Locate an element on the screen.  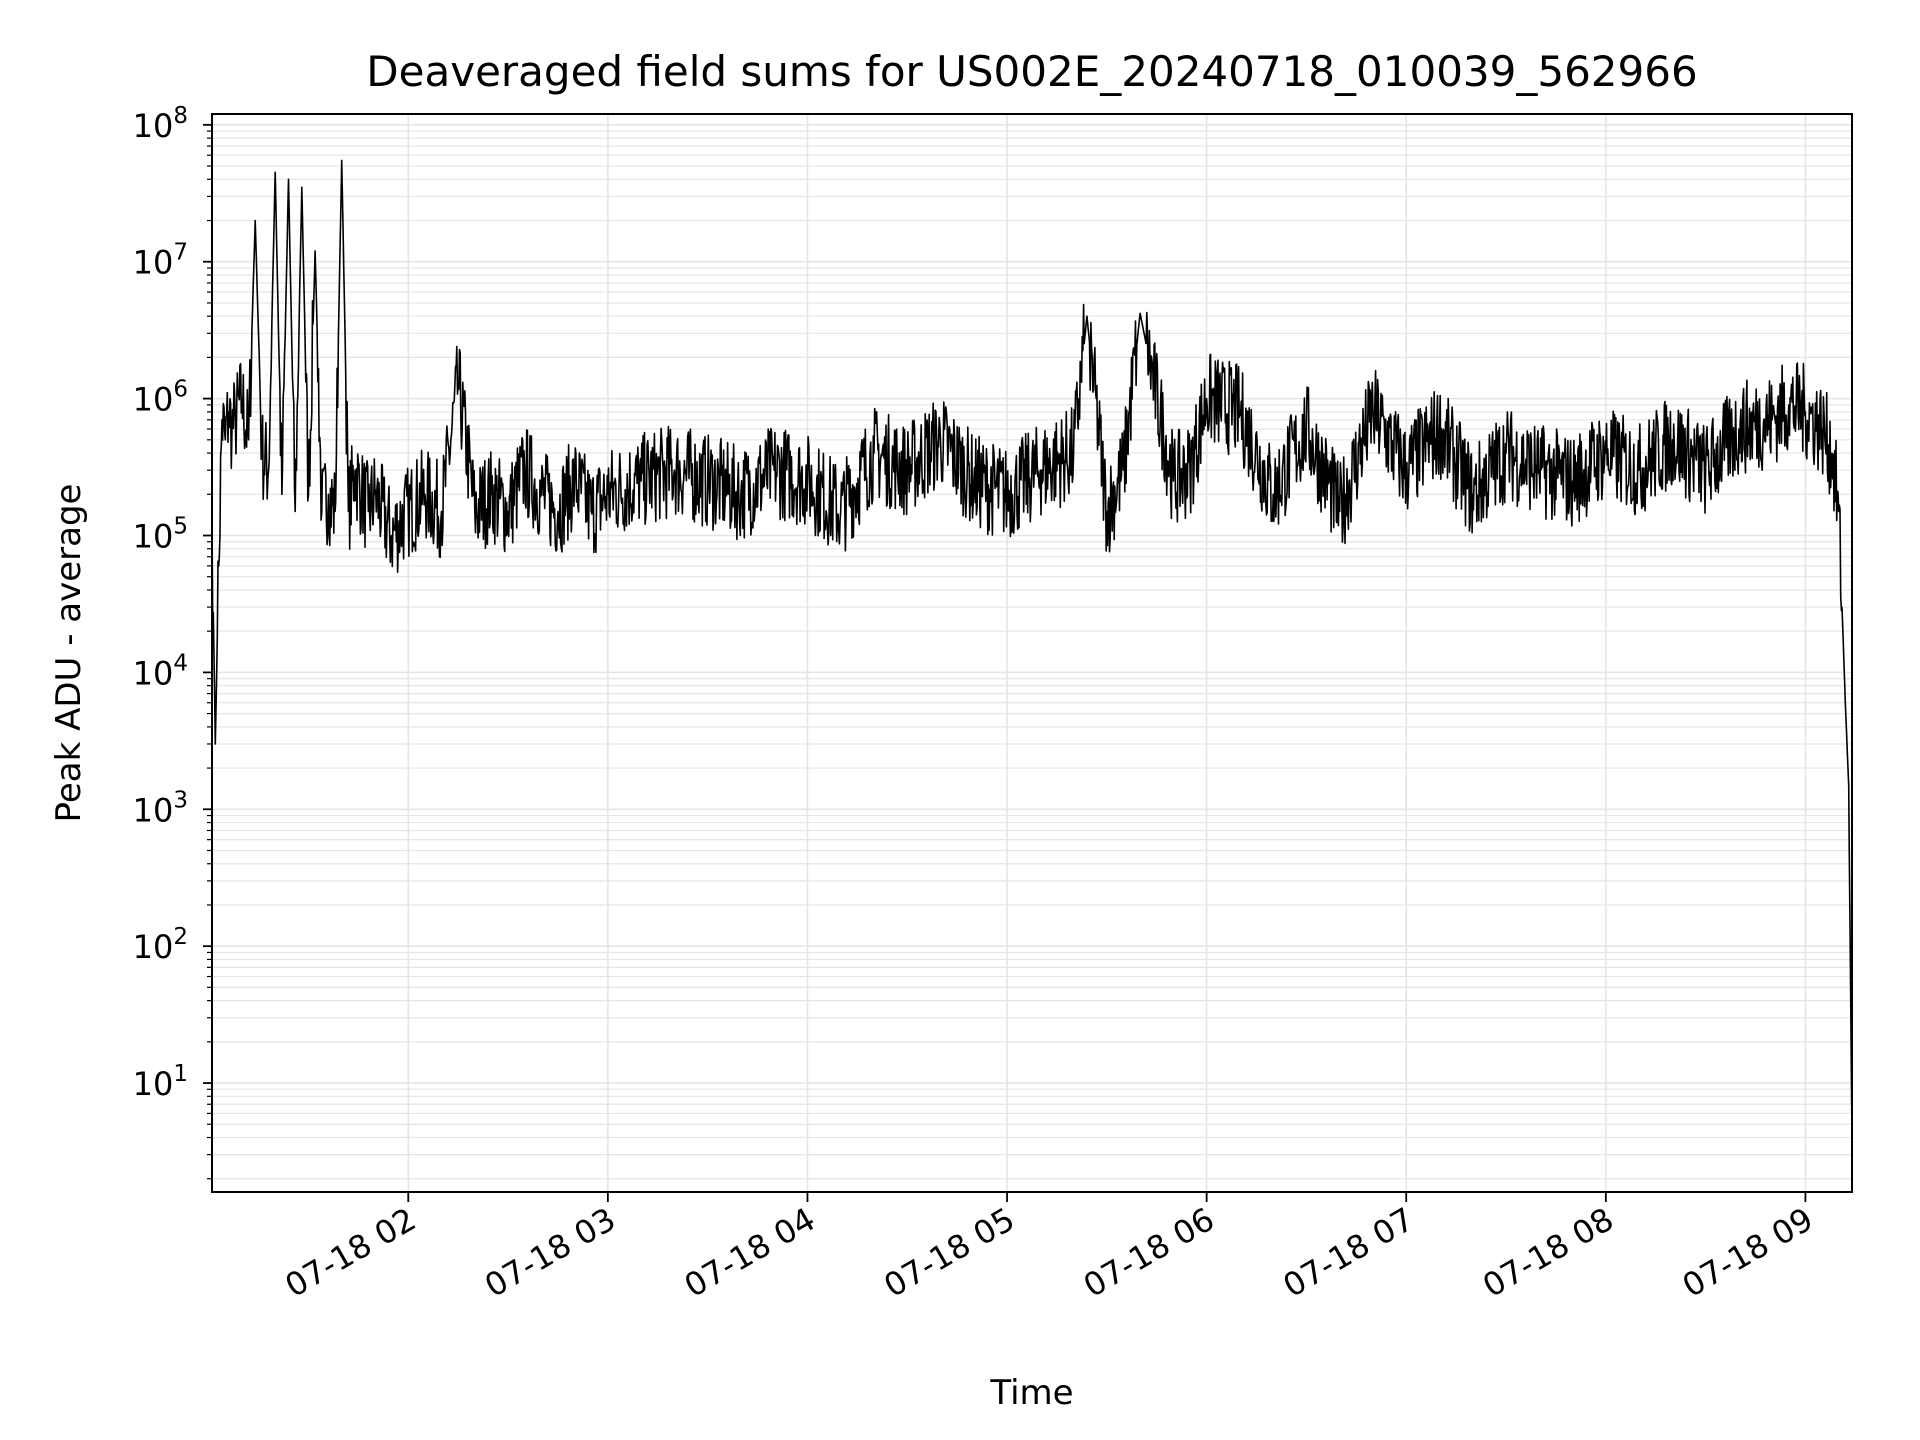
y-tick-label: 10² is located at coordinates (160, 945).